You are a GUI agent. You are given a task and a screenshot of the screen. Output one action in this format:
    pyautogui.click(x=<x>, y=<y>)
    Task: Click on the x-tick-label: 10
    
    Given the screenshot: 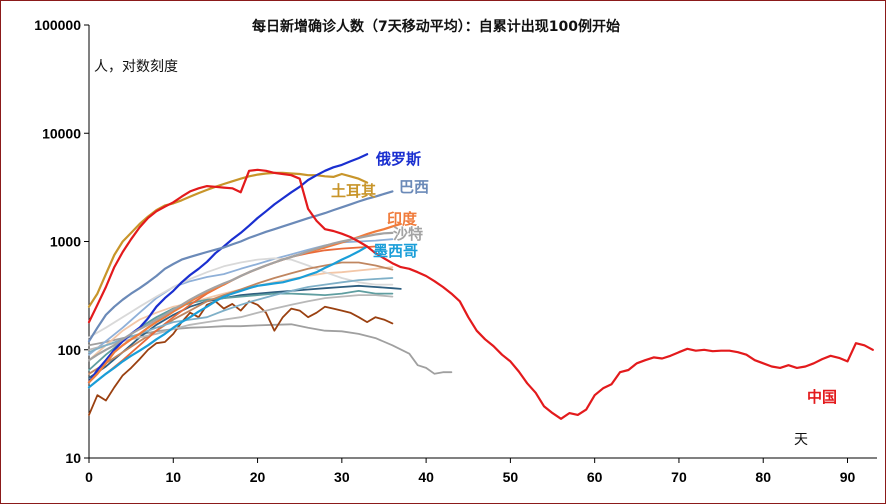 What is the action you would take?
    pyautogui.click(x=173, y=477)
    